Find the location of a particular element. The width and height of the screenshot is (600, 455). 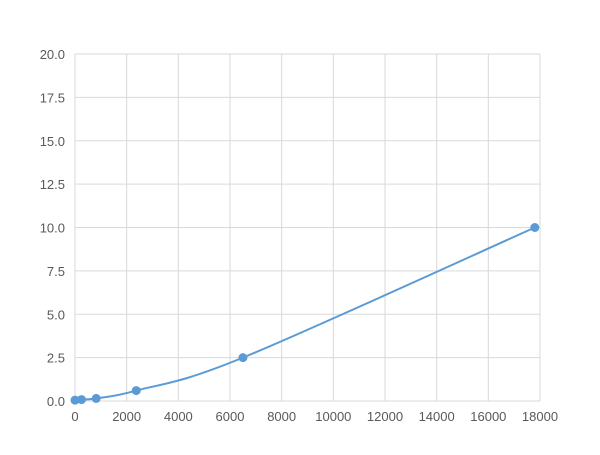

x-tick-label: 18000 is located at coordinates (540, 416).